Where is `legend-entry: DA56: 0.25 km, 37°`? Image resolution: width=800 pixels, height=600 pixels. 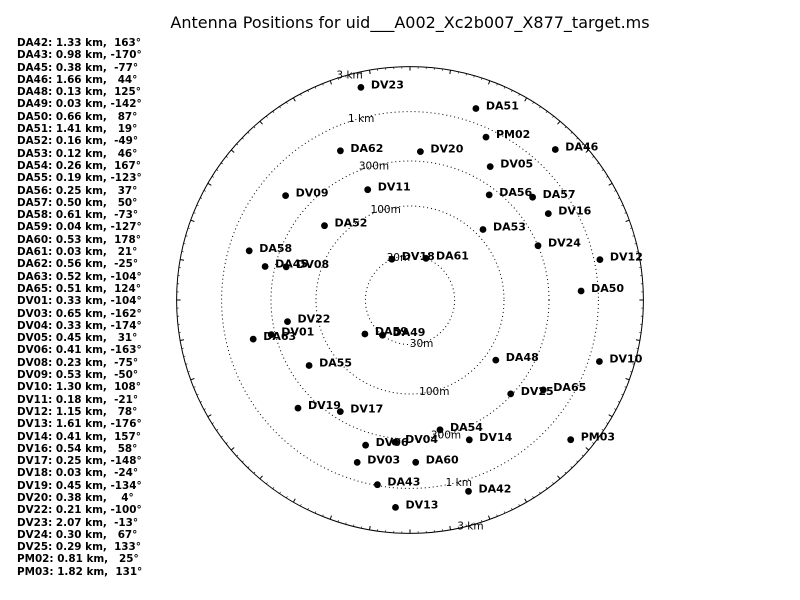
legend-entry: DA56: 0.25 km, 37° is located at coordinates (77, 190).